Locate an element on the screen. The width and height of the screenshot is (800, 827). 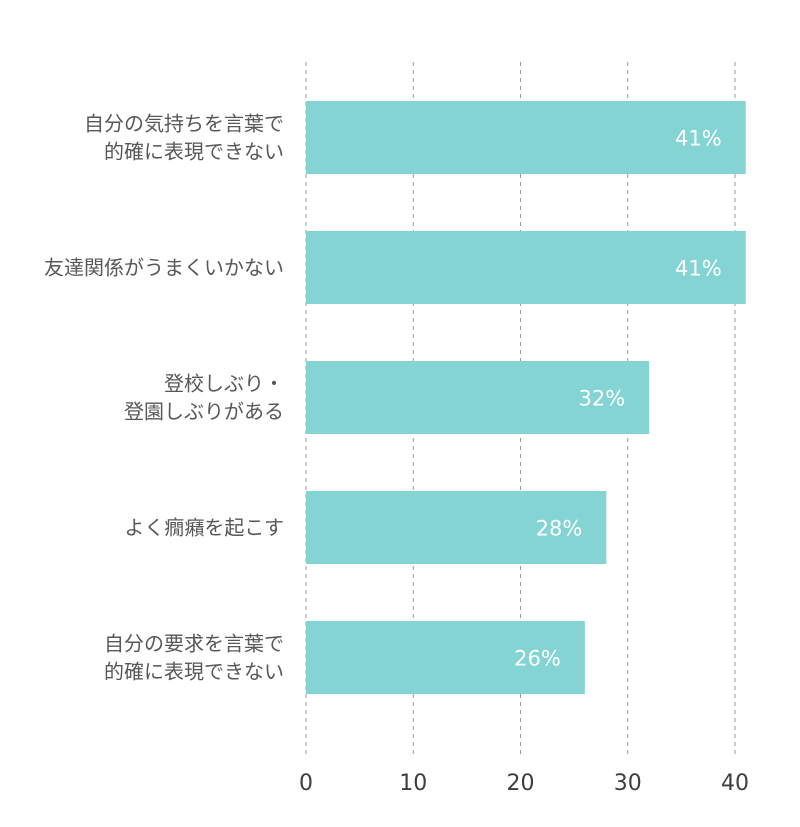
x-tick-label: 30 is located at coordinates (628, 783).